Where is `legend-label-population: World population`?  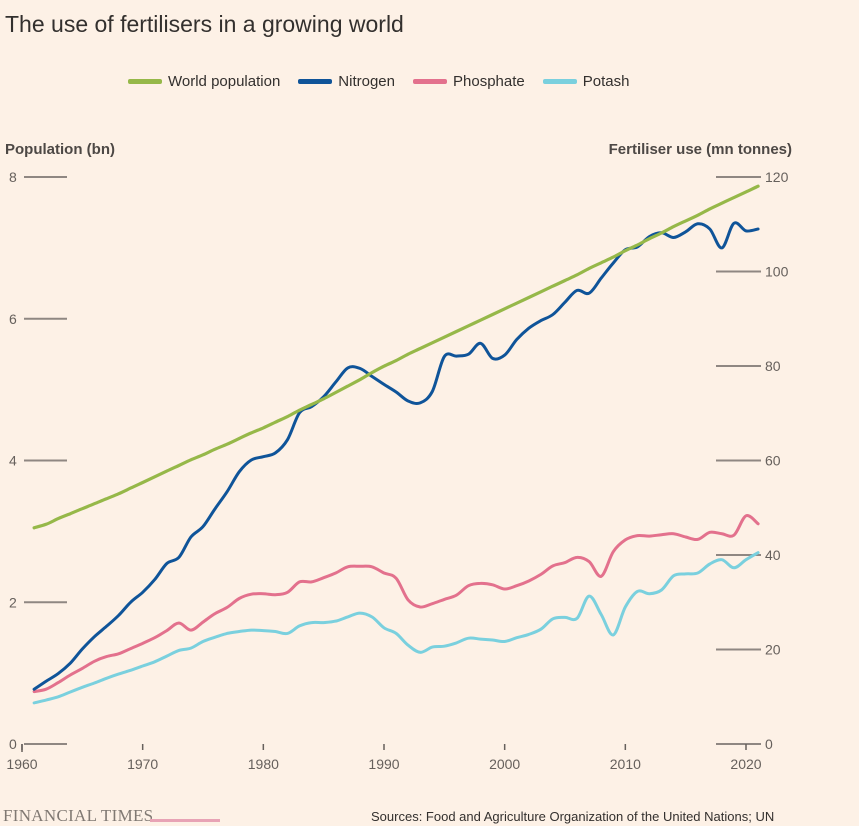 legend-label-population: World population is located at coordinates (224, 81).